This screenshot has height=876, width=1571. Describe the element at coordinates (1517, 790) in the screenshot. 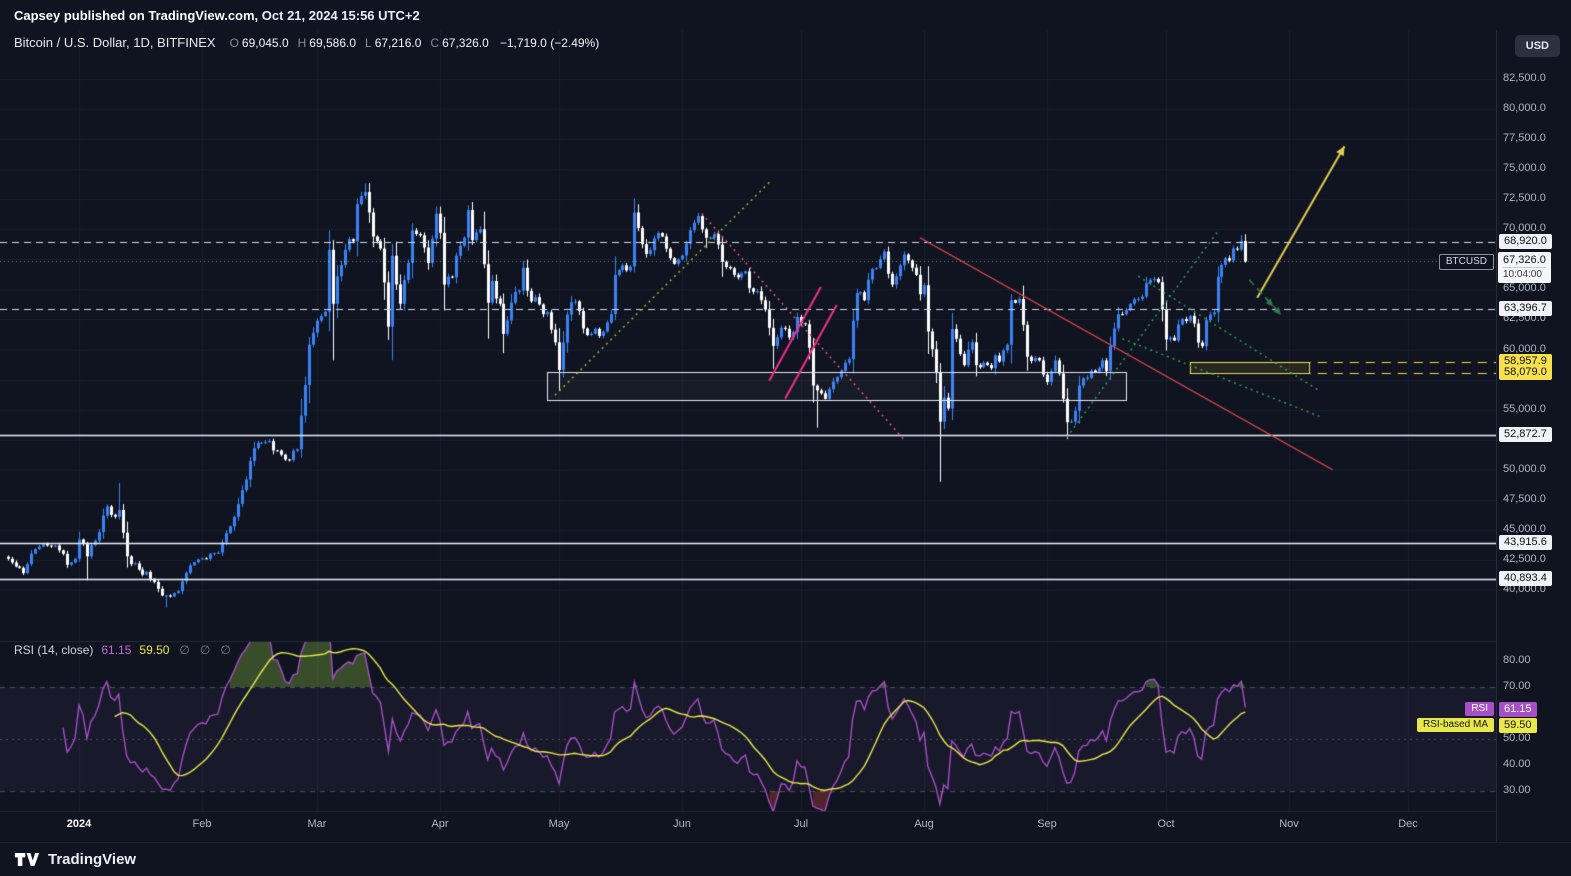

I see `rsi-tick-label: 30.00` at that location.